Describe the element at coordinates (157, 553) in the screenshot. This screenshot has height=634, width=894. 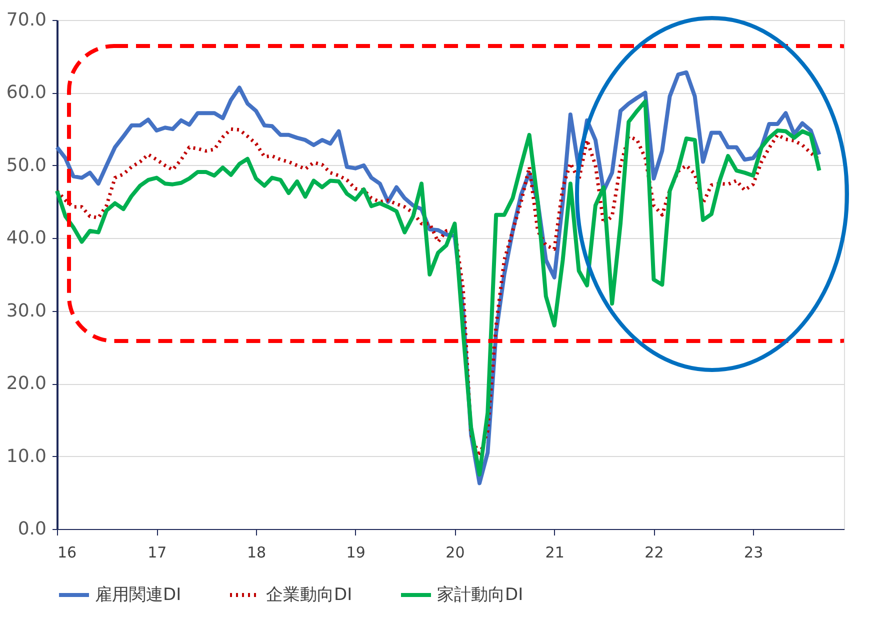
I see `x-tick-label: 17` at that location.